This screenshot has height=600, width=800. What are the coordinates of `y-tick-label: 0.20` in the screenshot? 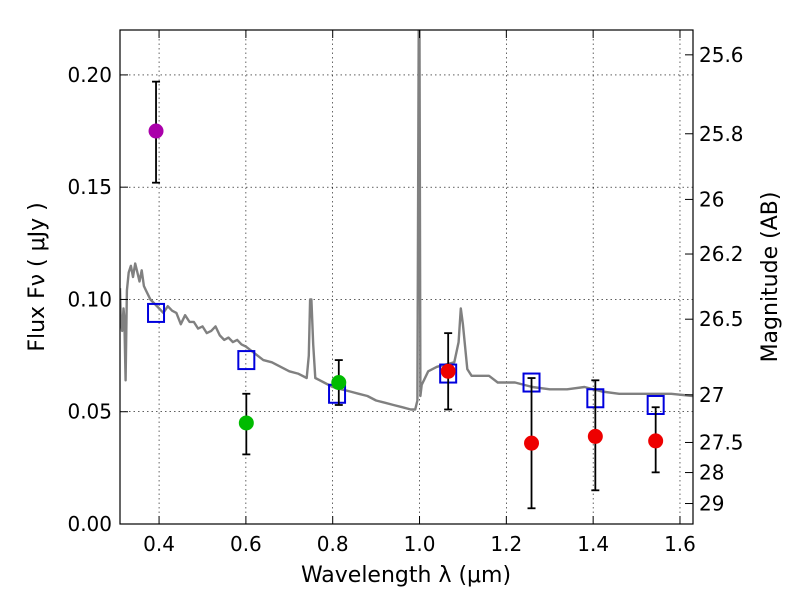 It's located at (89, 75).